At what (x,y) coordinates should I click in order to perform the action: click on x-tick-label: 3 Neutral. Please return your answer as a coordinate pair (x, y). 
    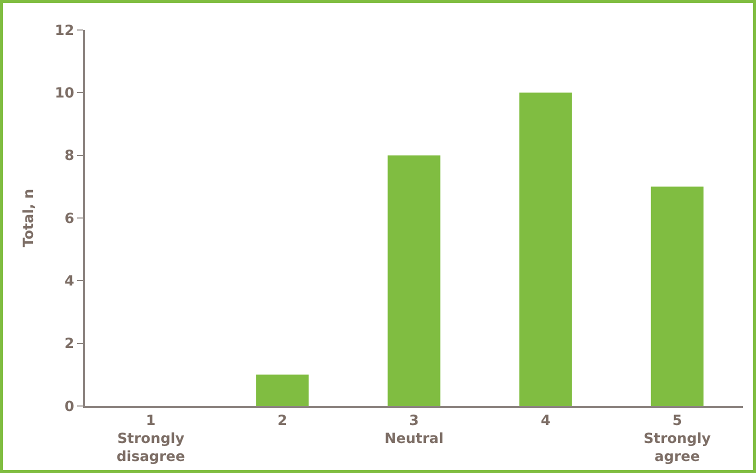
    Looking at the image, I should click on (414, 429).